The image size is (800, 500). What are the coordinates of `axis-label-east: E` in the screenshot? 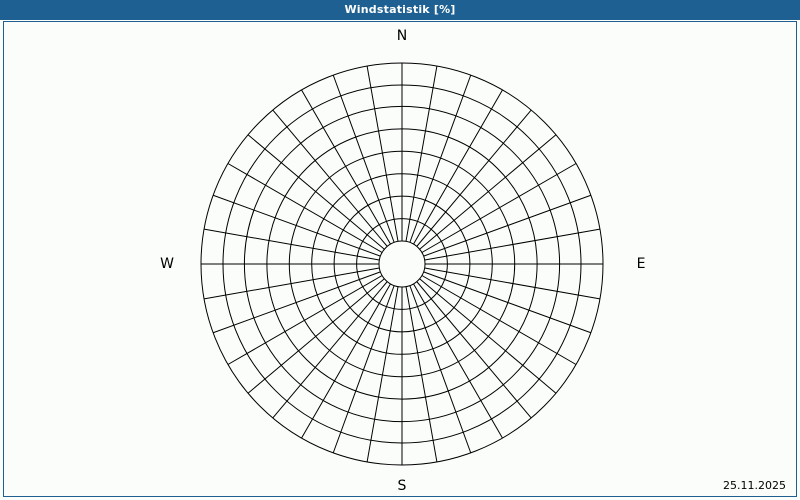 It's located at (641, 264).